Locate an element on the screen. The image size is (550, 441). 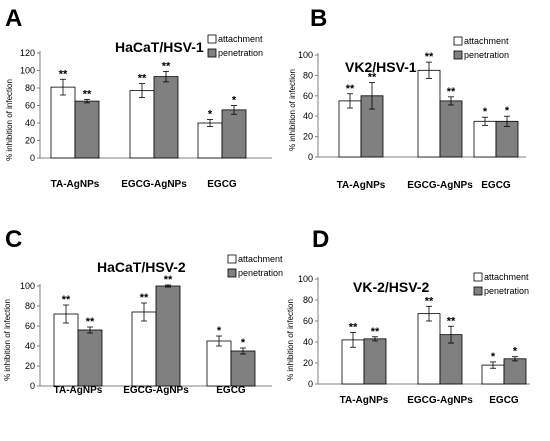
chart-title: VK-2/HSV-2 is located at coordinates (391, 287).